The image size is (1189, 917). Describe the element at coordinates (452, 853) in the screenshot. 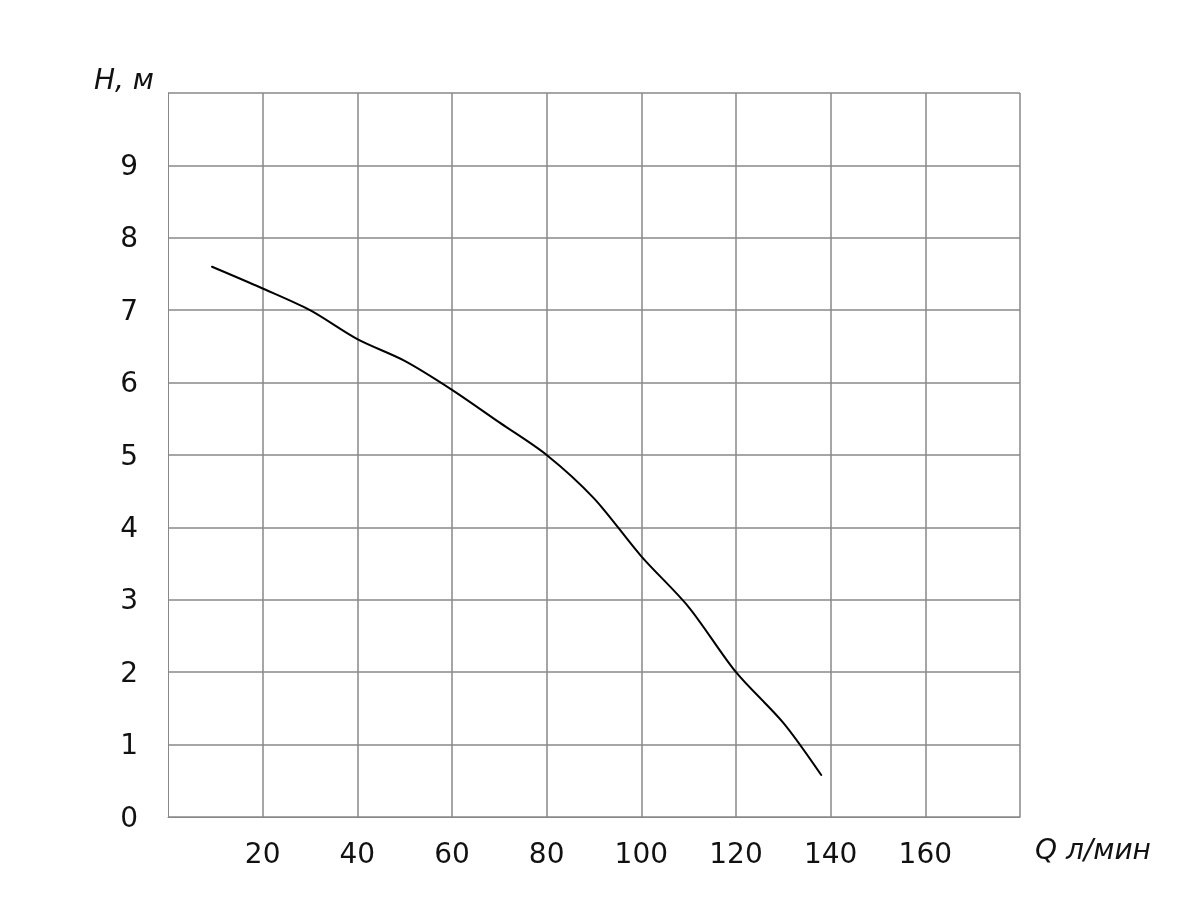

I see `x-tick-label: 60` at that location.